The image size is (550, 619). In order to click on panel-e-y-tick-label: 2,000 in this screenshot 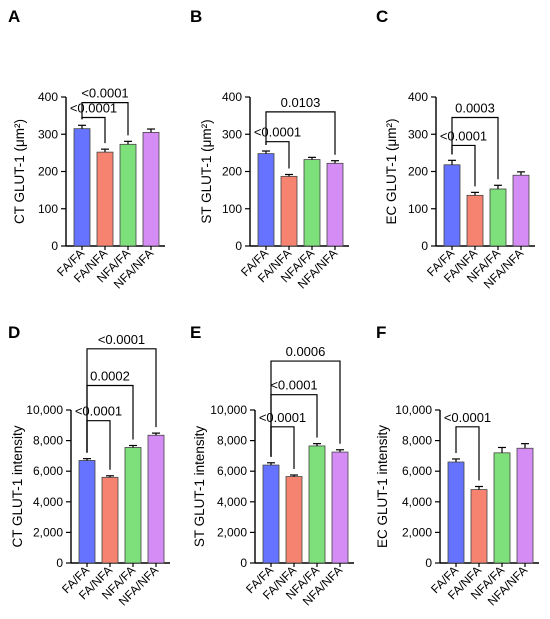, I will do `click(232, 532)`.